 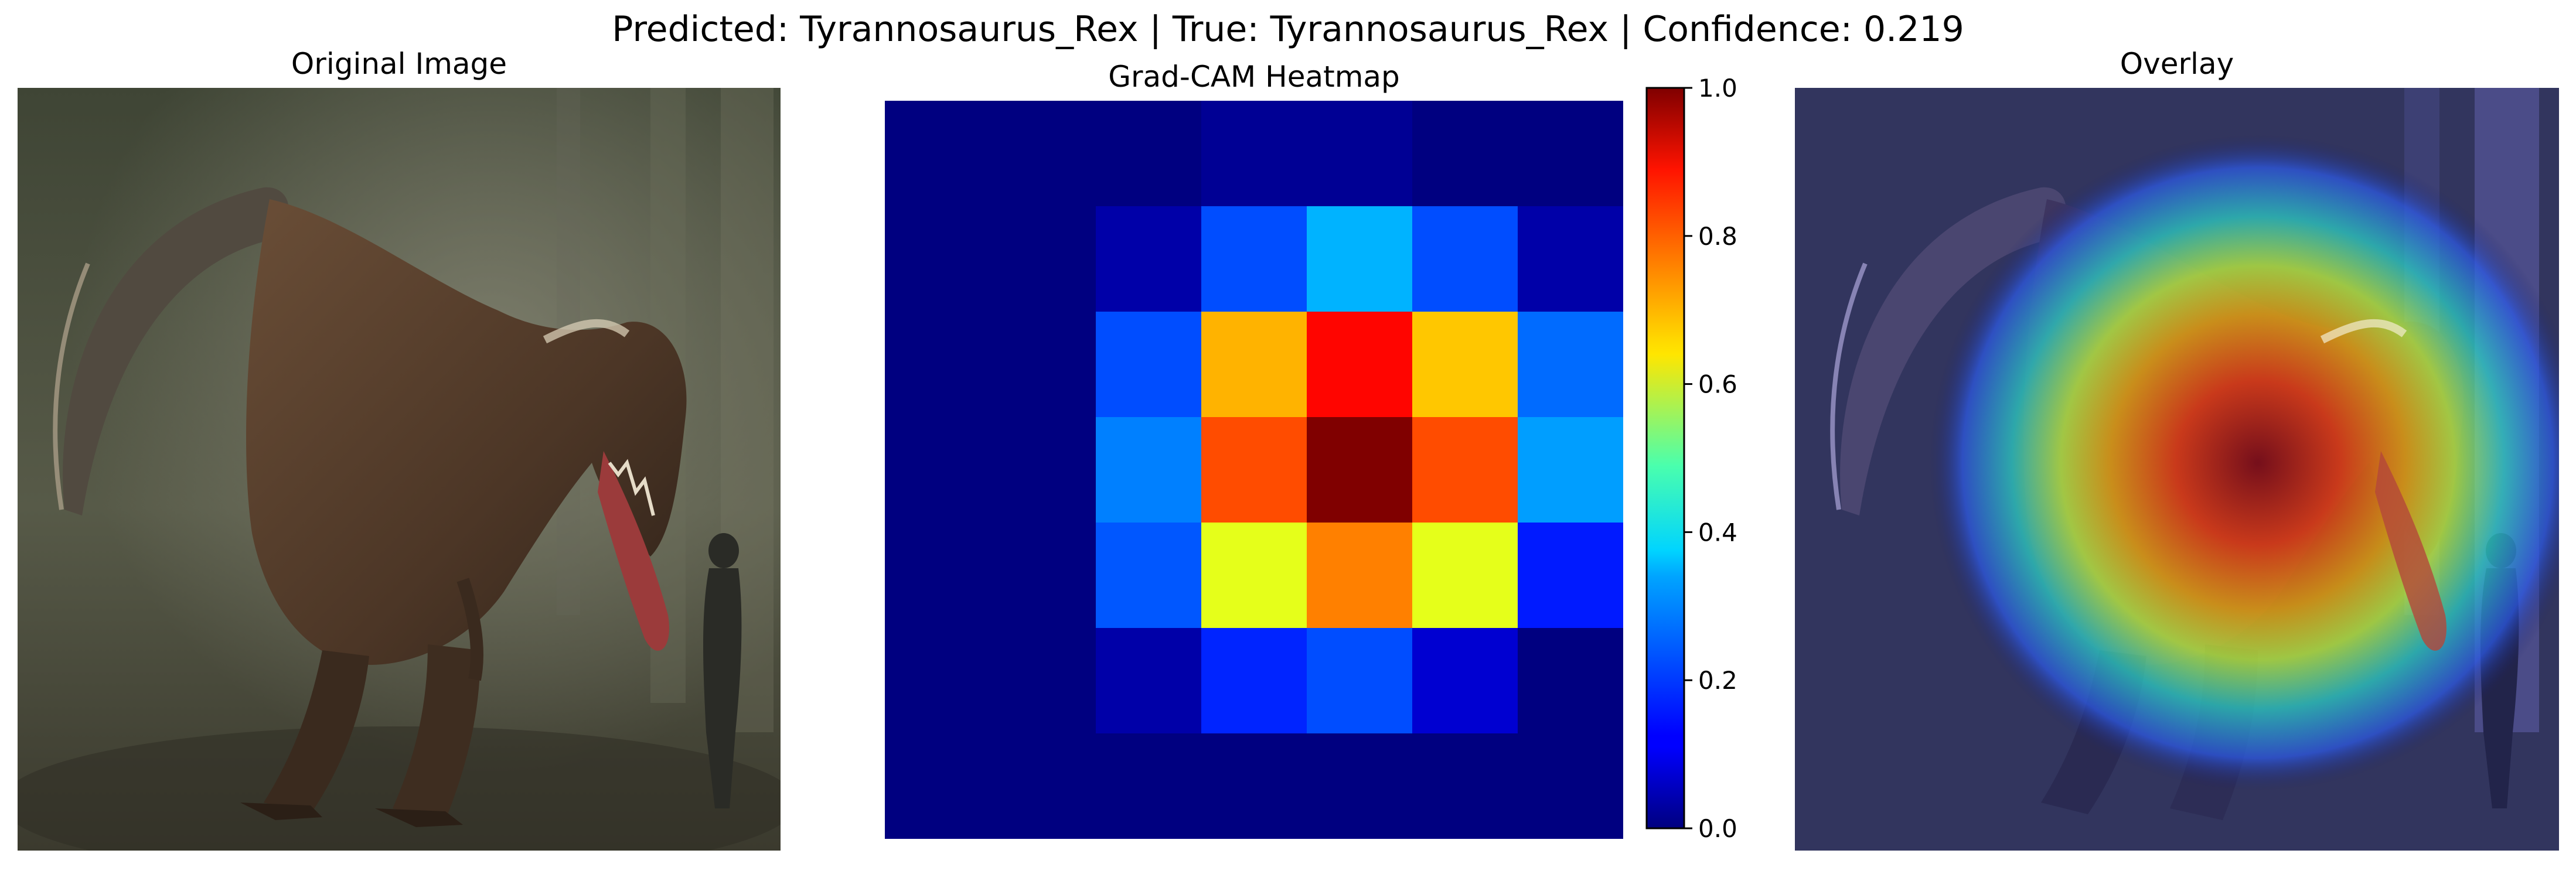 I want to click on colorbar-tick-label: 1.0, so click(x=1717, y=88).